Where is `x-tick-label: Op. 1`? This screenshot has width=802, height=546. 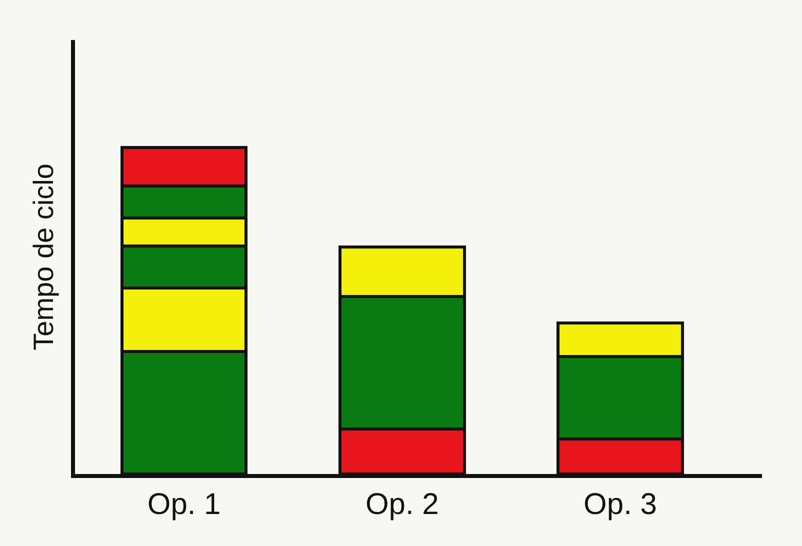
x-tick-label: Op. 1 is located at coordinates (184, 504).